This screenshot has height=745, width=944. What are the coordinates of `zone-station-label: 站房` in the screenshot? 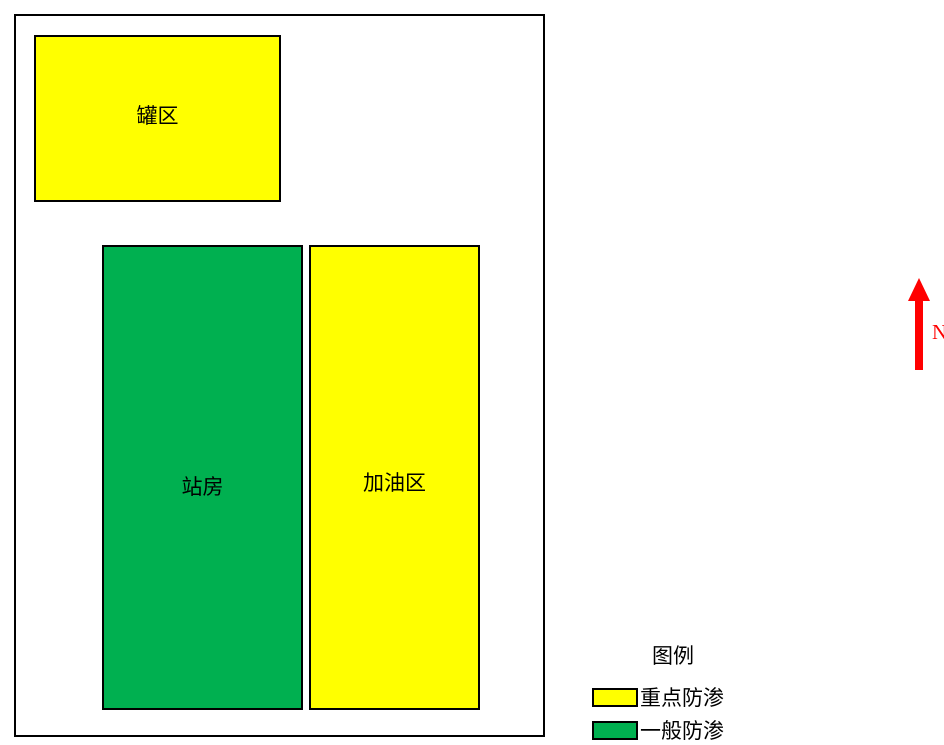 It's located at (202, 486).